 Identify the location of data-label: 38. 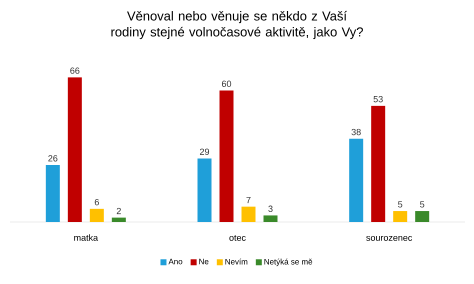
(356, 132).